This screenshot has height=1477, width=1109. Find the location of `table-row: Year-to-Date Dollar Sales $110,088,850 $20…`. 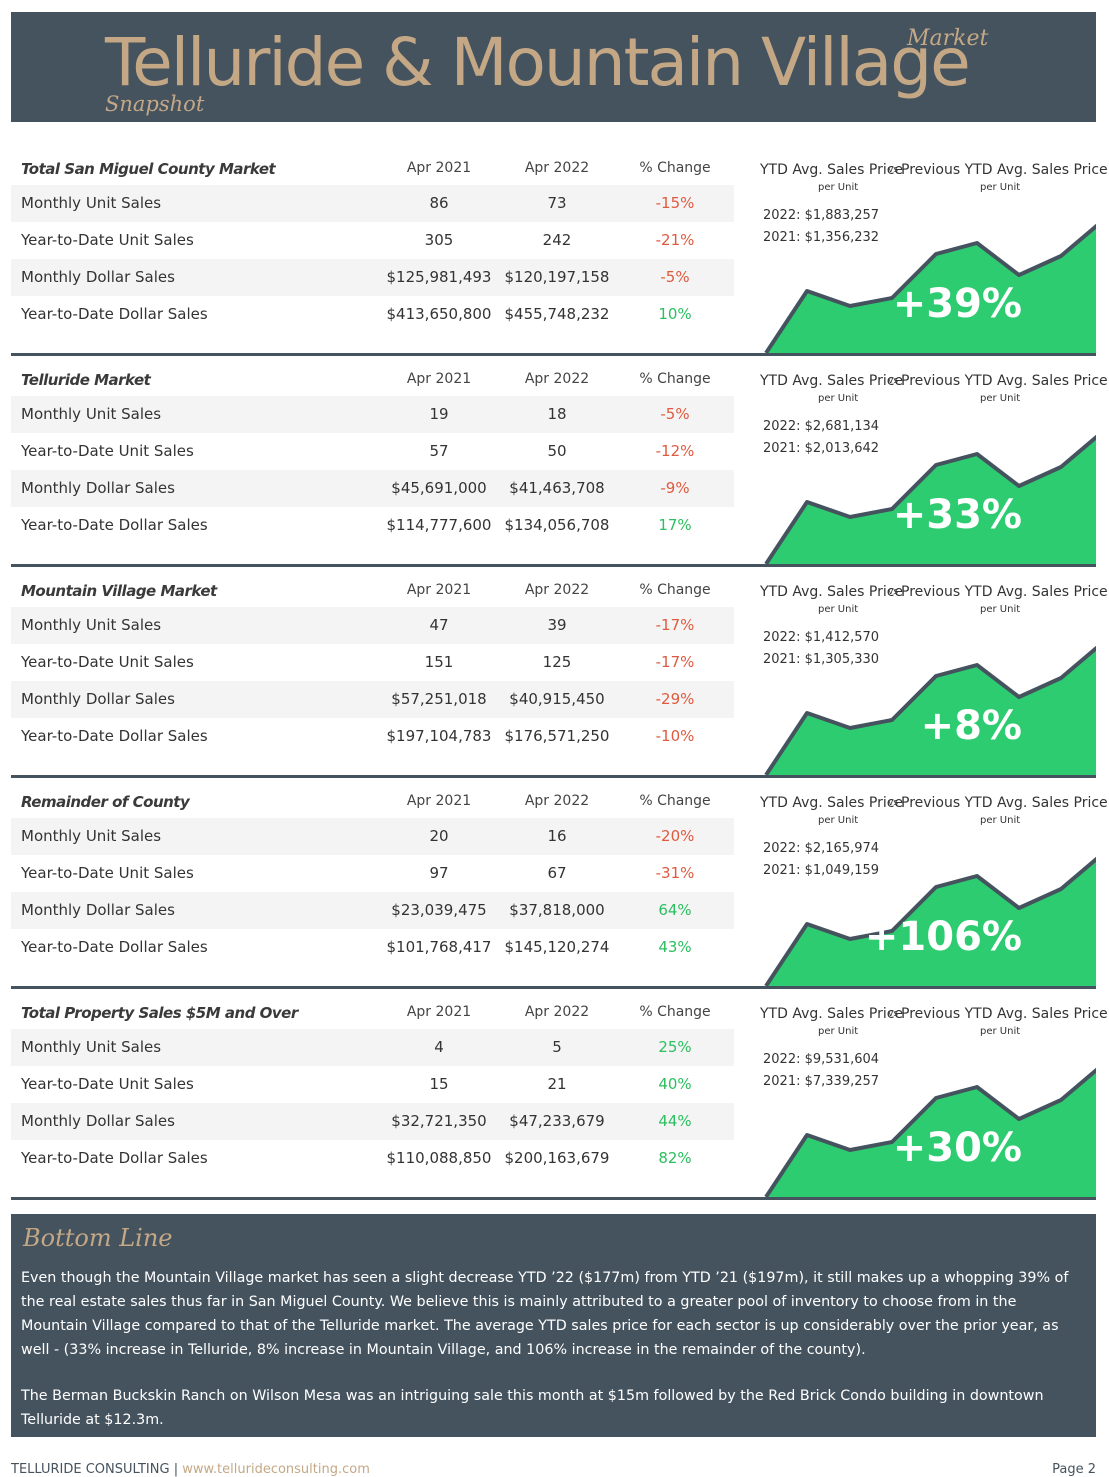

table-row: Year-to-Date Dollar Sales $110,088,850 $20… is located at coordinates (372, 1158).